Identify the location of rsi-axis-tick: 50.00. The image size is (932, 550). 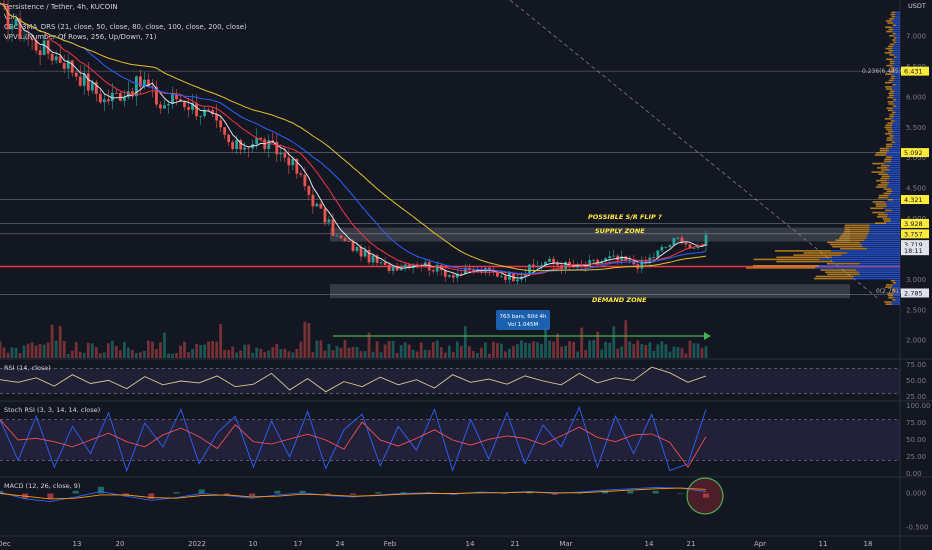
(916, 381).